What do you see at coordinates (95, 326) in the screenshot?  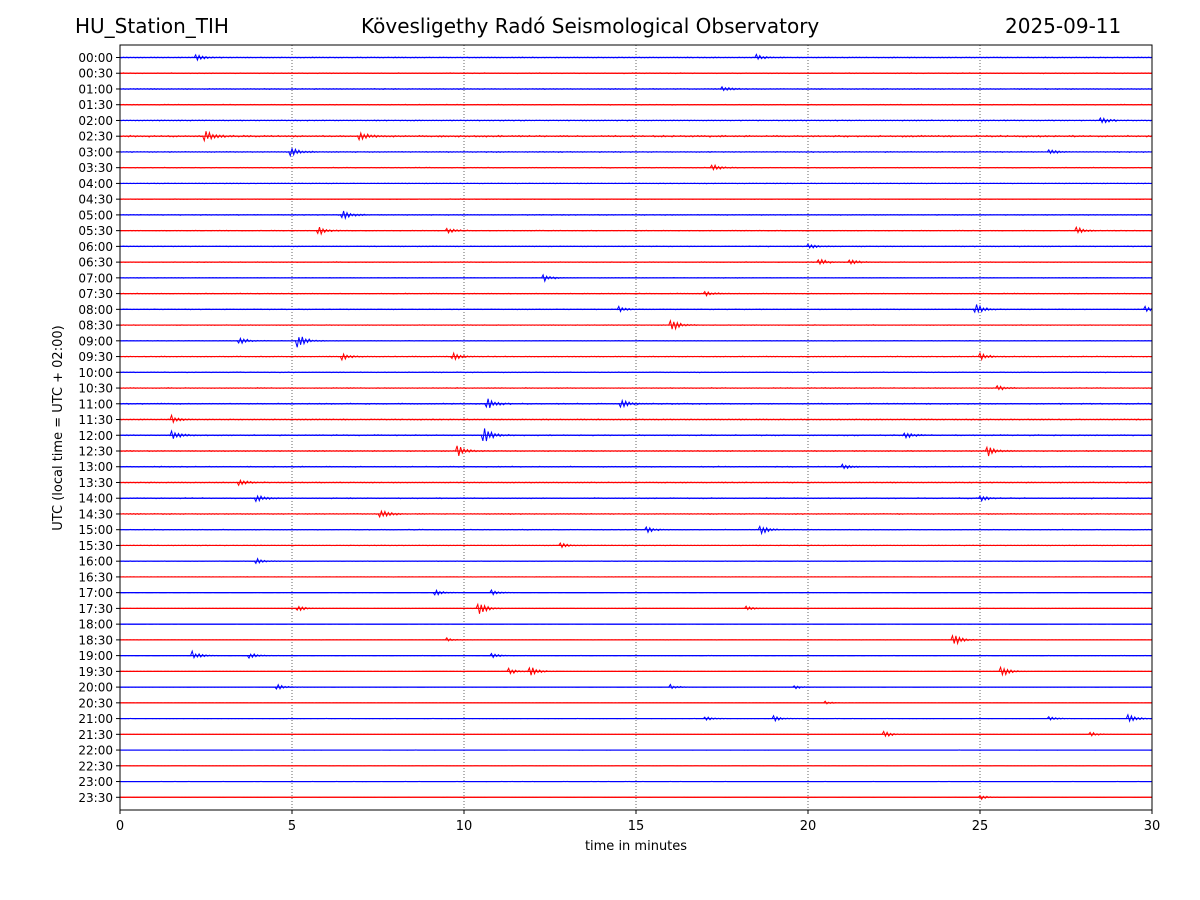 I see `y-tick-label-08:30: 08:30` at bounding box center [95, 326].